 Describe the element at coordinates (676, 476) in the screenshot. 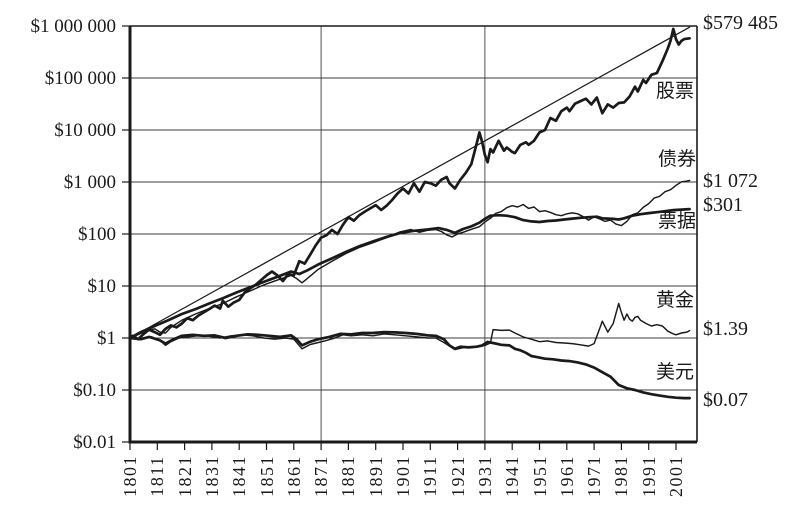

I see `x-tick-label: 2001` at that location.